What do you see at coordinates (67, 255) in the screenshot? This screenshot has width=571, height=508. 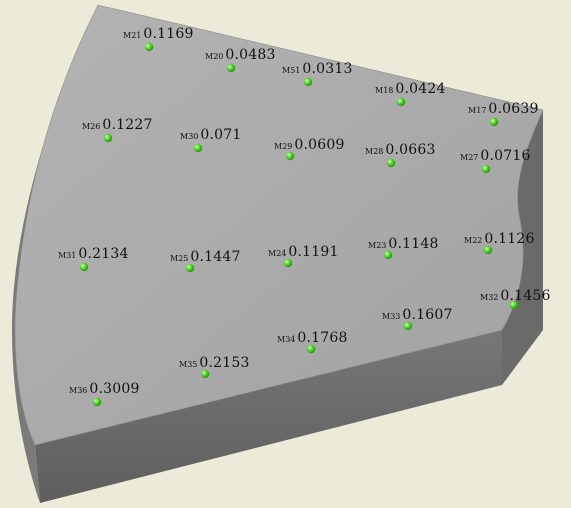 I see `measurement-id: M31` at bounding box center [67, 255].